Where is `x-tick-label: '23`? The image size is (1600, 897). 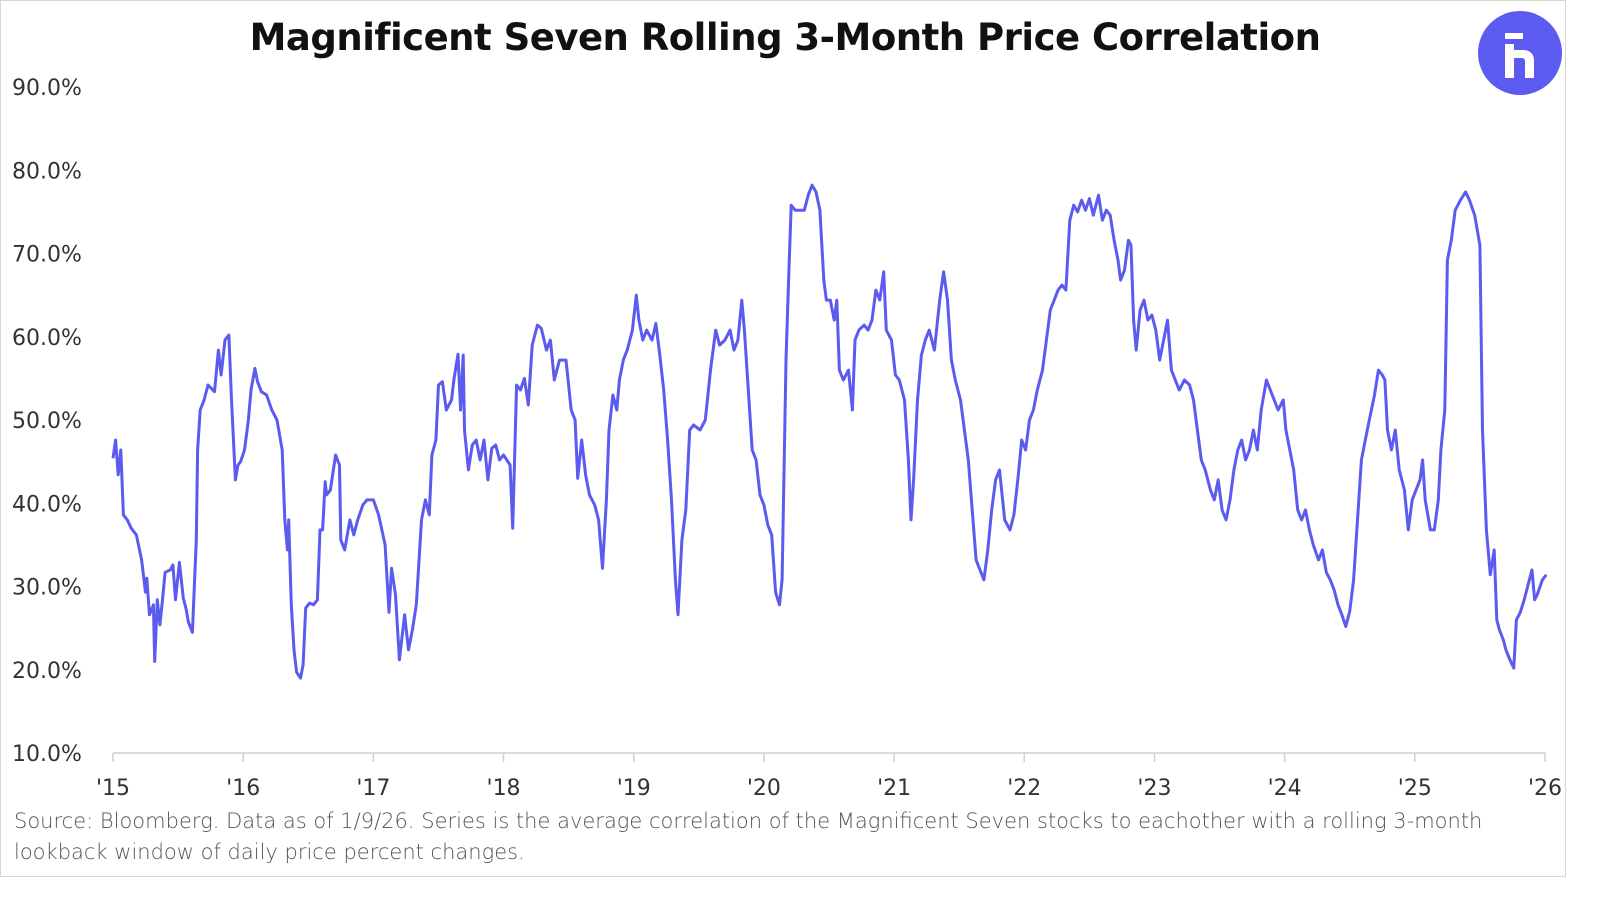
x-tick-label: '23 is located at coordinates (1154, 788).